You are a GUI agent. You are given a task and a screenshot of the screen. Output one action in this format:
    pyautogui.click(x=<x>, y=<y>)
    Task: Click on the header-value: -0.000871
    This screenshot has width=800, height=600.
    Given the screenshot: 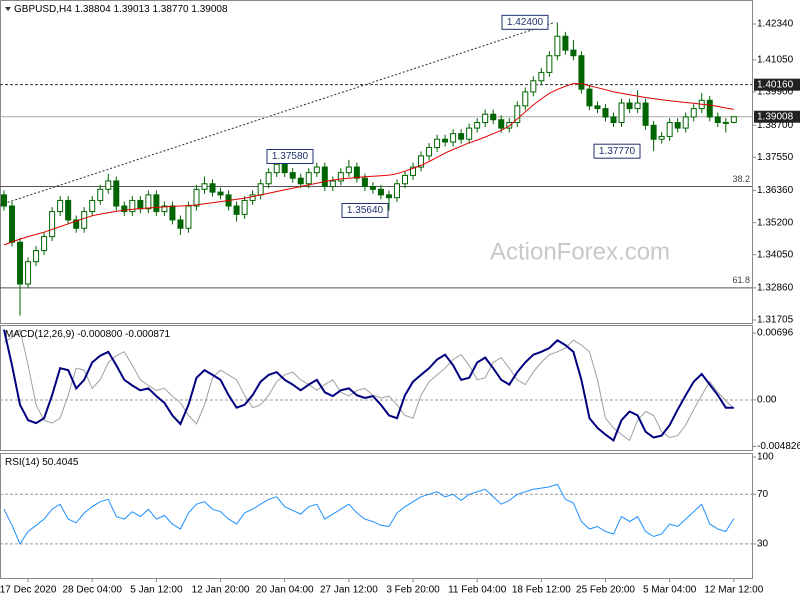 What is the action you would take?
    pyautogui.click(x=147, y=334)
    